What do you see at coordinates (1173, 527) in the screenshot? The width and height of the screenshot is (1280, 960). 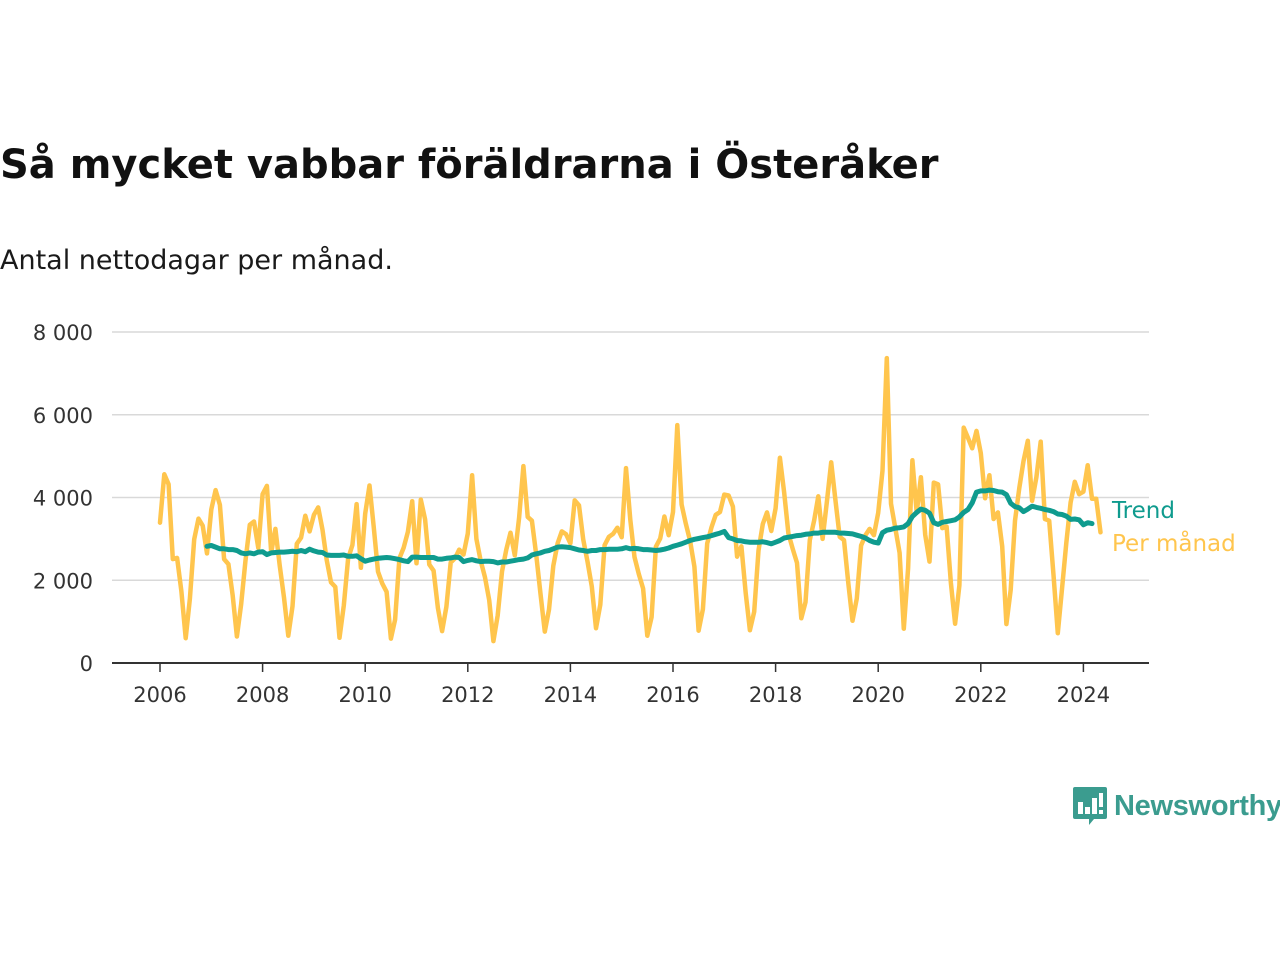 I see `series-labels: Trend Per månad` at bounding box center [1173, 527].